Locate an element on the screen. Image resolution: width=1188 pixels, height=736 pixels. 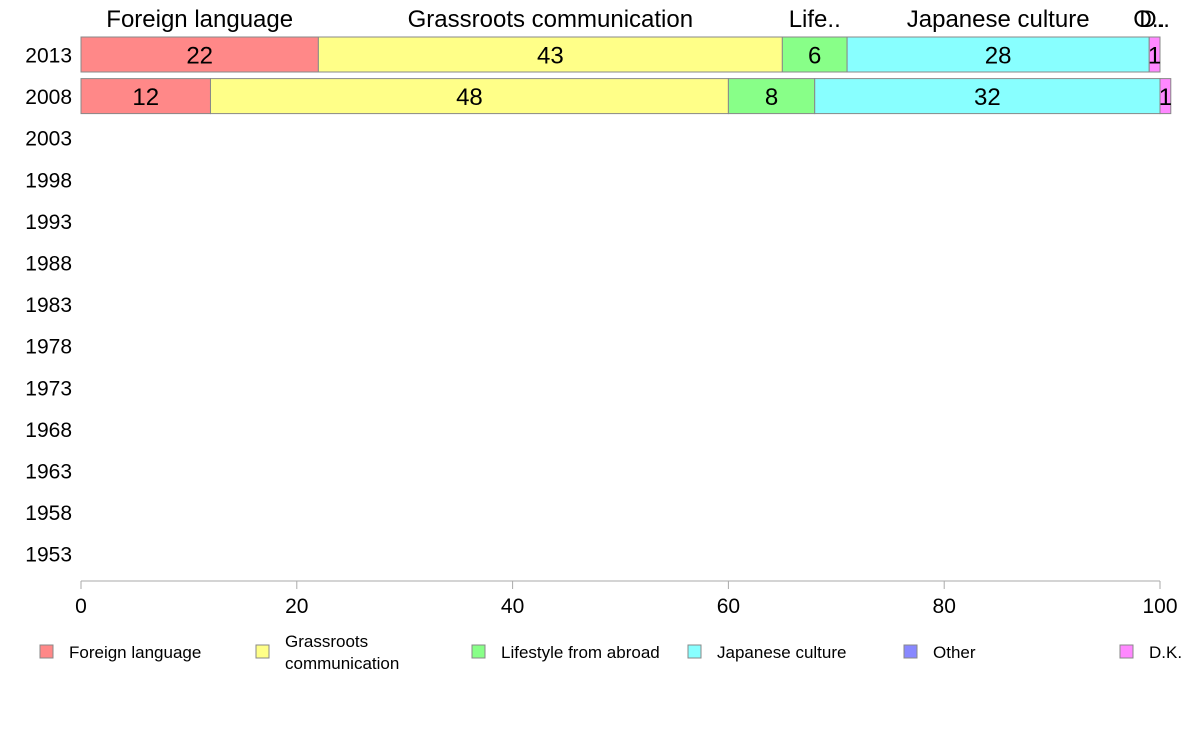
category-label: 1953 is located at coordinates (48, 555).